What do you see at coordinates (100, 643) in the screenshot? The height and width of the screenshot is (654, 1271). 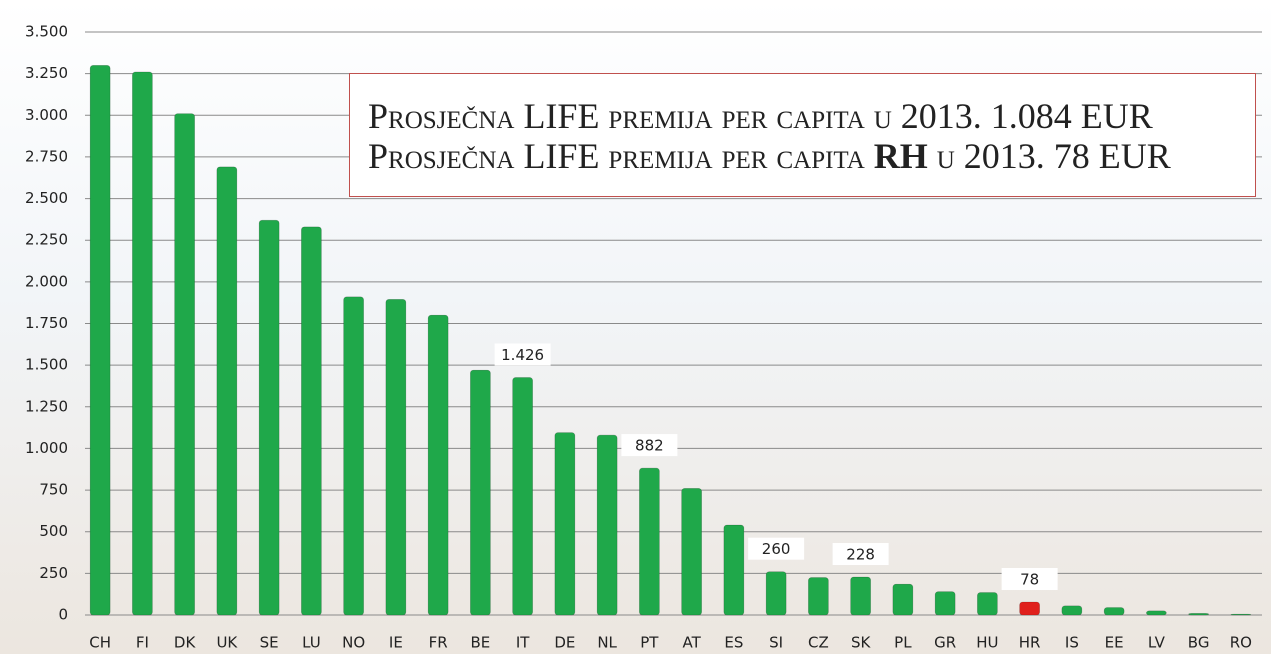 I see `x-tick-label: CH` at bounding box center [100, 643].